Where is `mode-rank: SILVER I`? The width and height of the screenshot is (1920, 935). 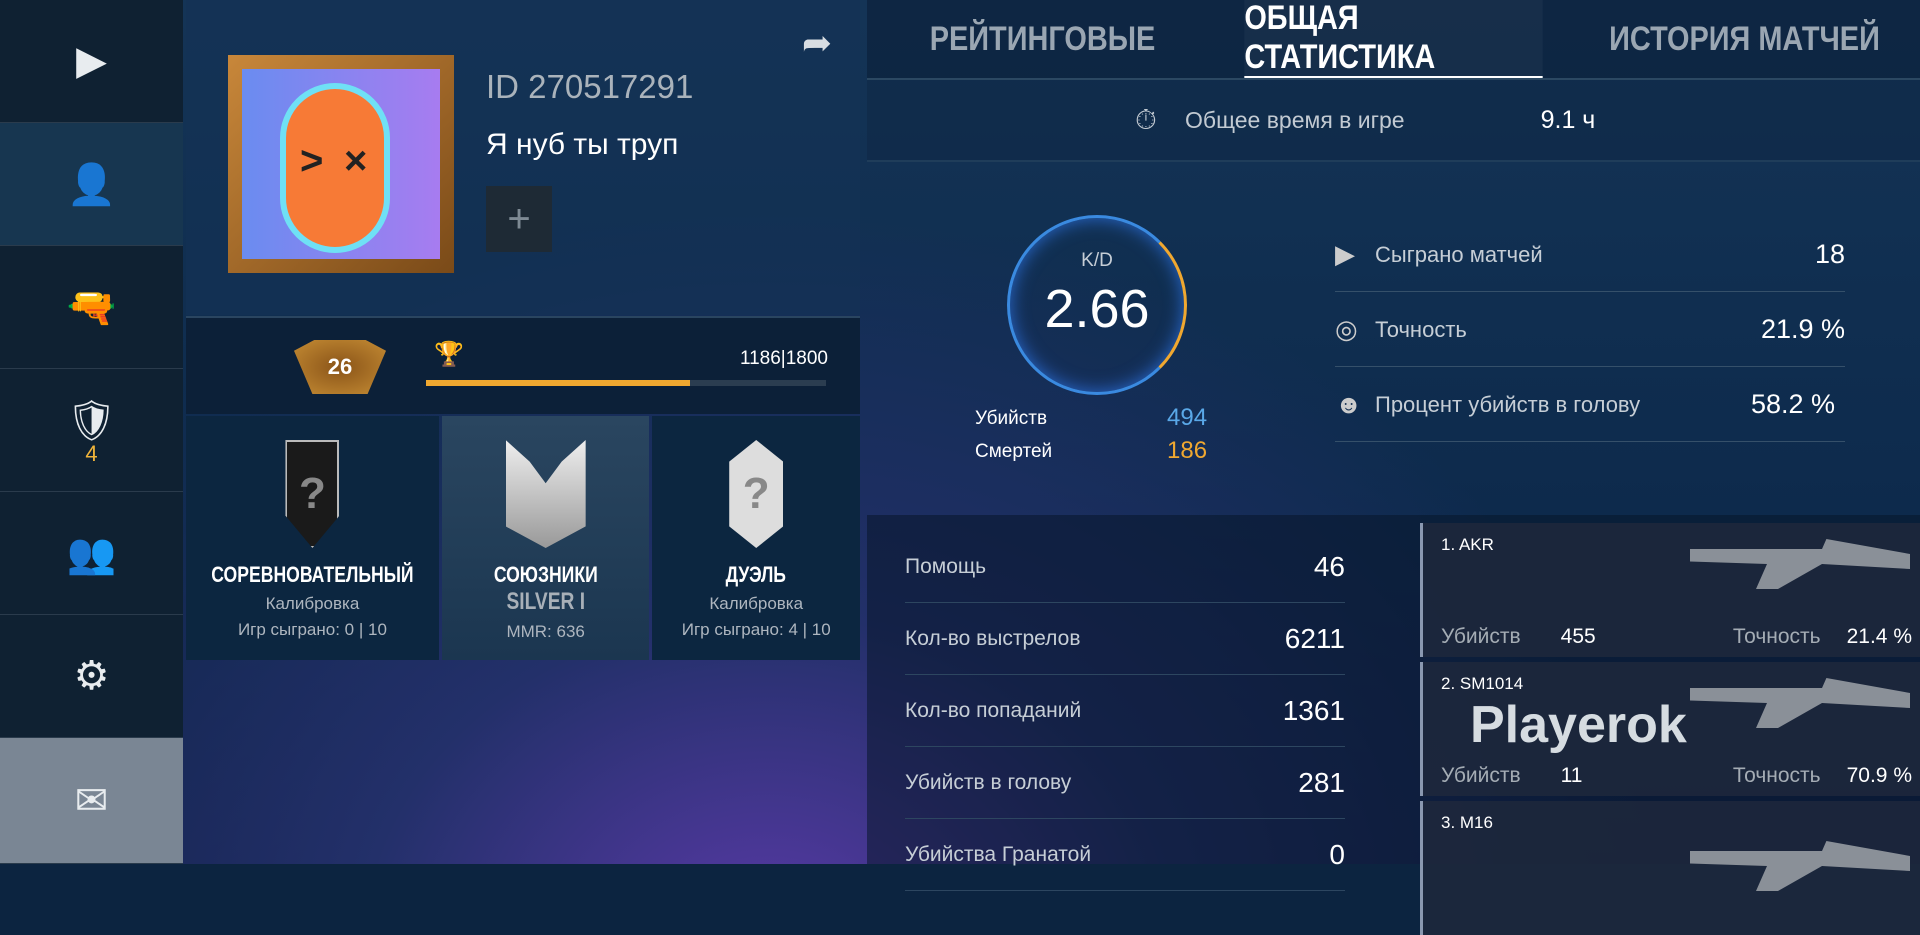
mode-rank: SILVER I is located at coordinates (545, 601).